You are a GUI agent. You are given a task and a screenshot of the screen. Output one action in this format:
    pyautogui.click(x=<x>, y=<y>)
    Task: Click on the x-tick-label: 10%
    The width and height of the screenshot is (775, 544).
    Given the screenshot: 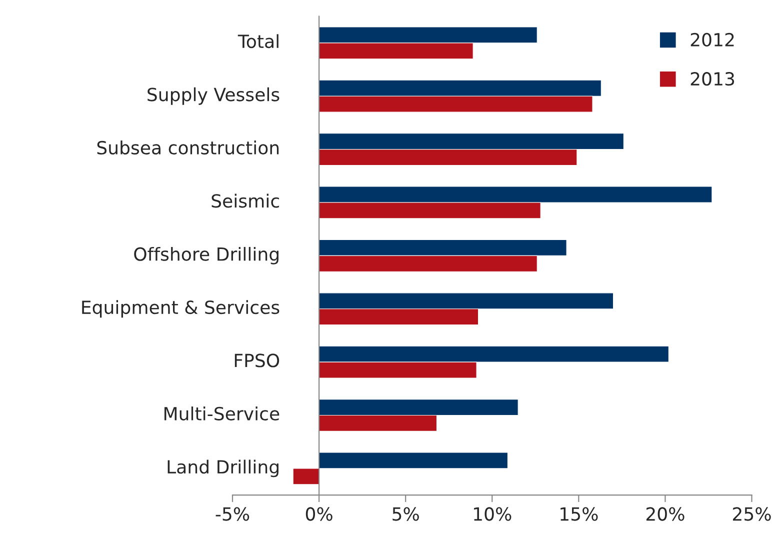 What is the action you would take?
    pyautogui.click(x=493, y=514)
    